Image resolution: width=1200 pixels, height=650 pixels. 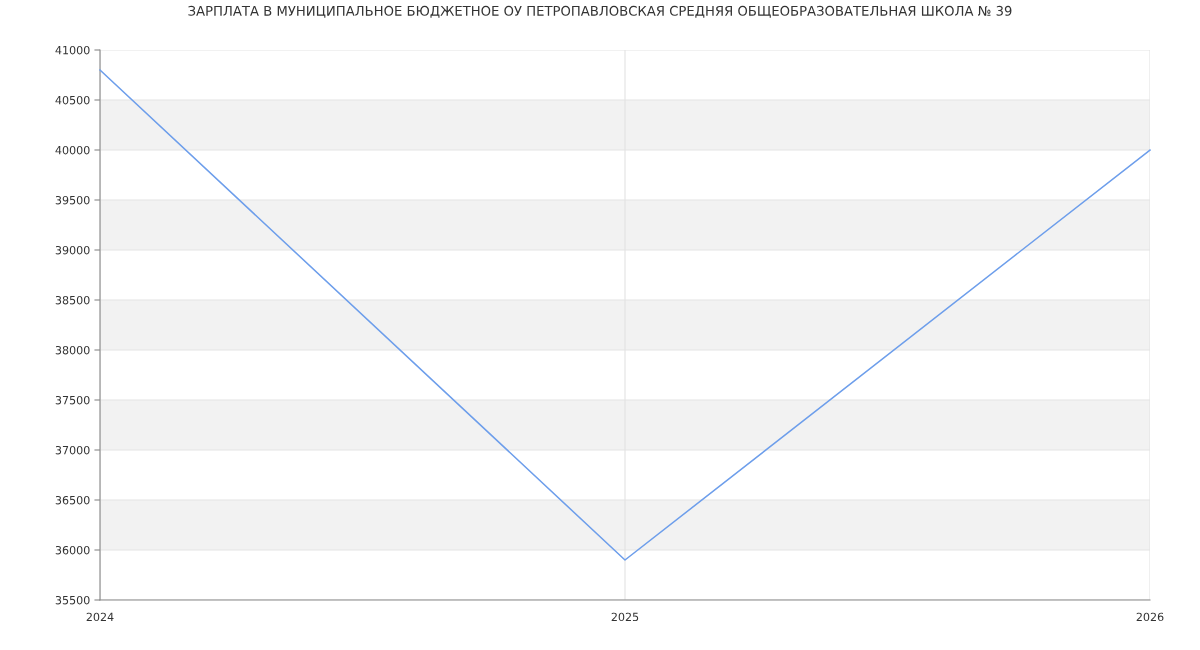 What do you see at coordinates (72, 300) in the screenshot?
I see `y-tick-label: 38500` at bounding box center [72, 300].